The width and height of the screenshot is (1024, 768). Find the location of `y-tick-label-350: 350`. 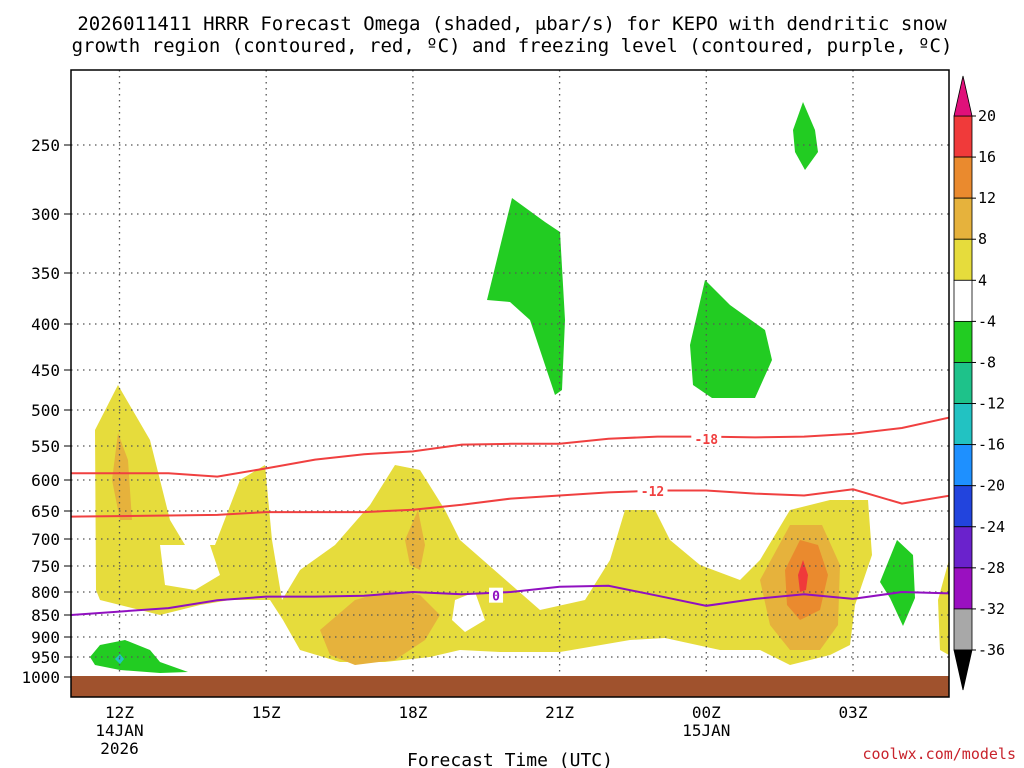

y-tick-label-350: 350 is located at coordinates (45, 273).